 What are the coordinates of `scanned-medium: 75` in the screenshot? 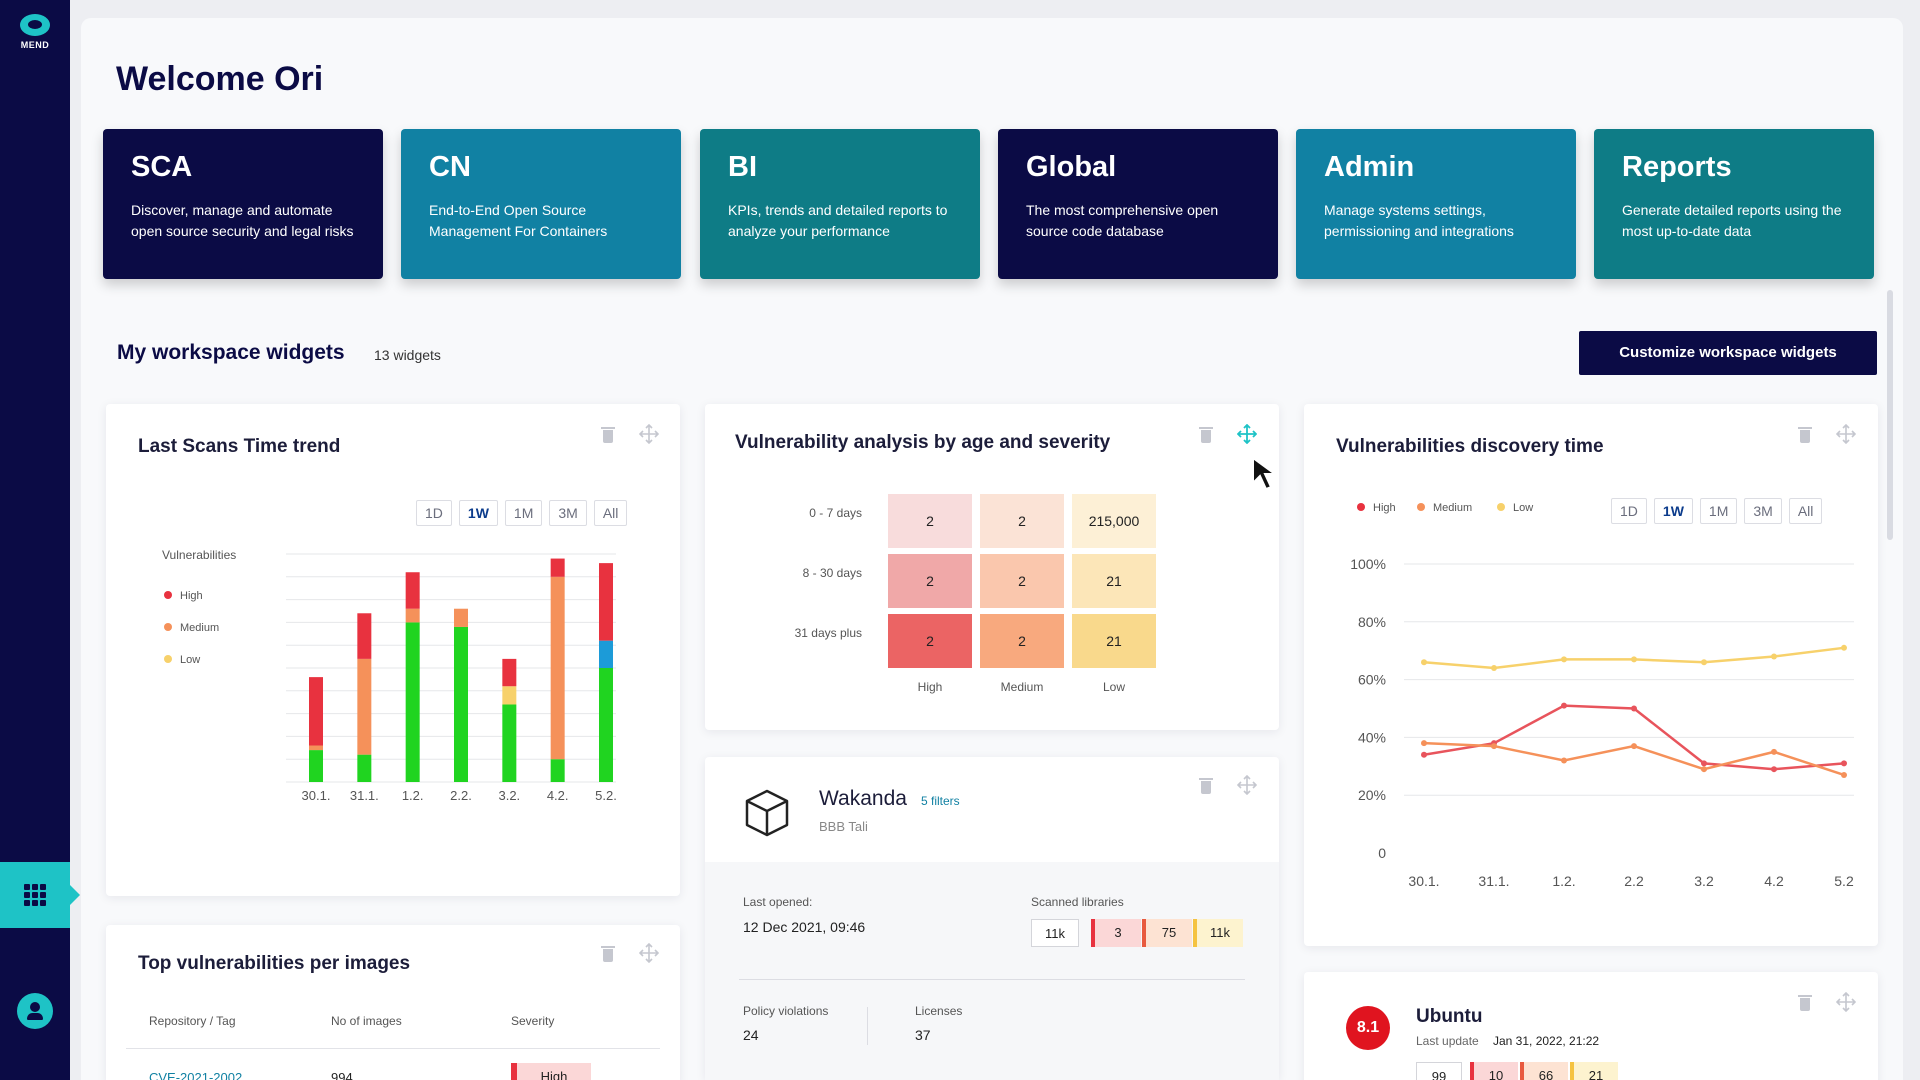 It's located at (1167, 933).